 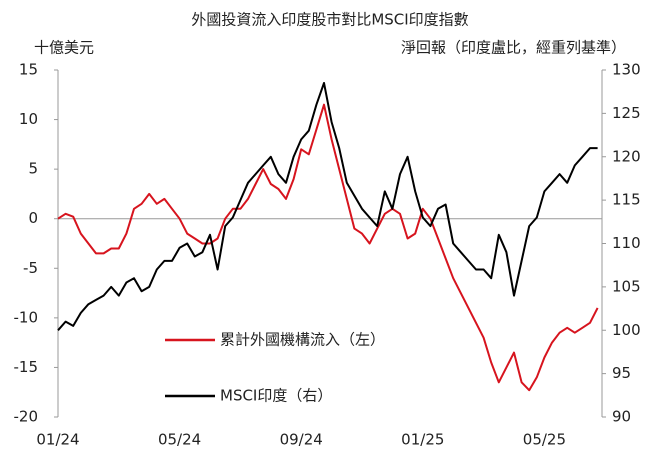 I want to click on y-tick-label: 15, so click(x=28, y=70).